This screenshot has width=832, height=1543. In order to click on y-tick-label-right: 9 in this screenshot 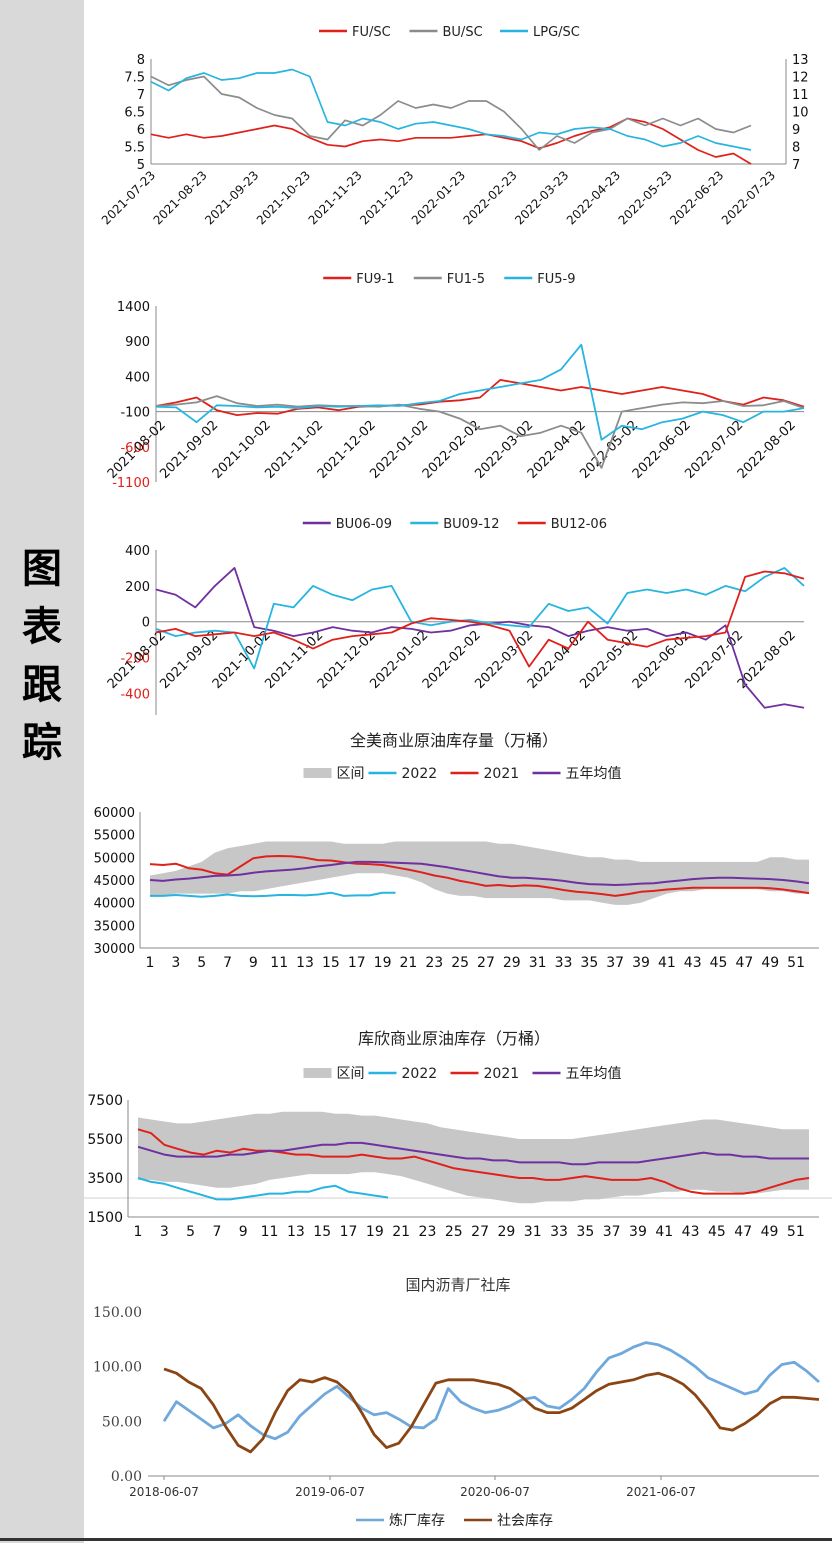, I will do `click(796, 130)`.